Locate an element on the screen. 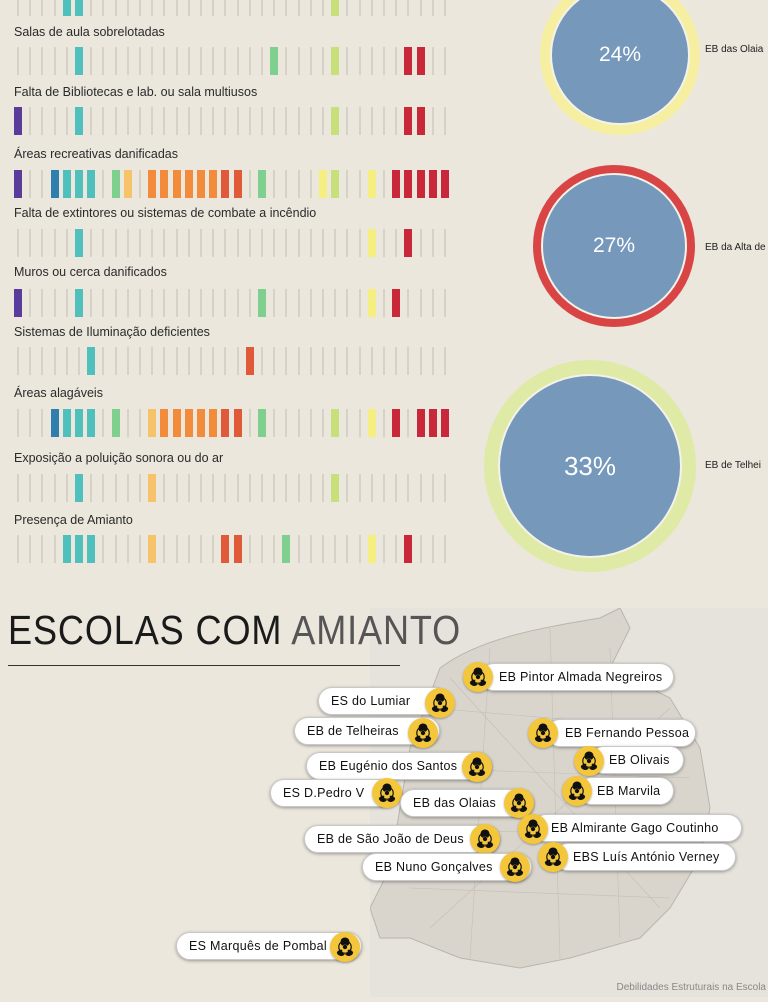 This screenshot has height=1002, width=768. school-name: ES Marquês de Pombal is located at coordinates (258, 946).